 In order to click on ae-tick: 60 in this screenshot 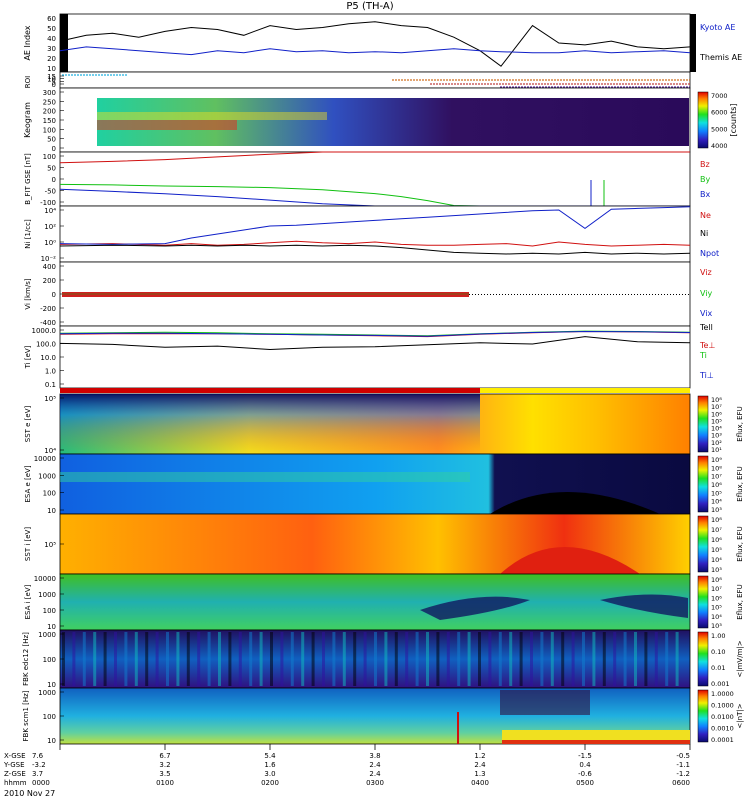, I will do `click(51, 19)`.